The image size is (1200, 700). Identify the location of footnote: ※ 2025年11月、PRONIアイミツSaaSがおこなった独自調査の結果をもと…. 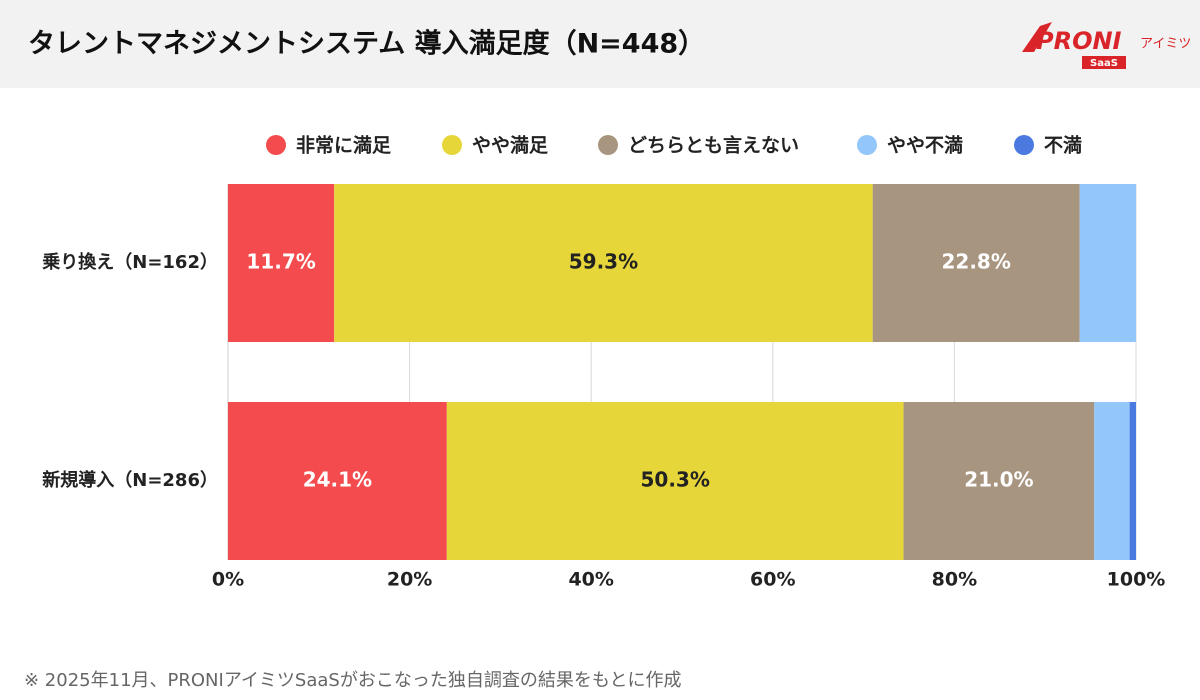
(352, 680).